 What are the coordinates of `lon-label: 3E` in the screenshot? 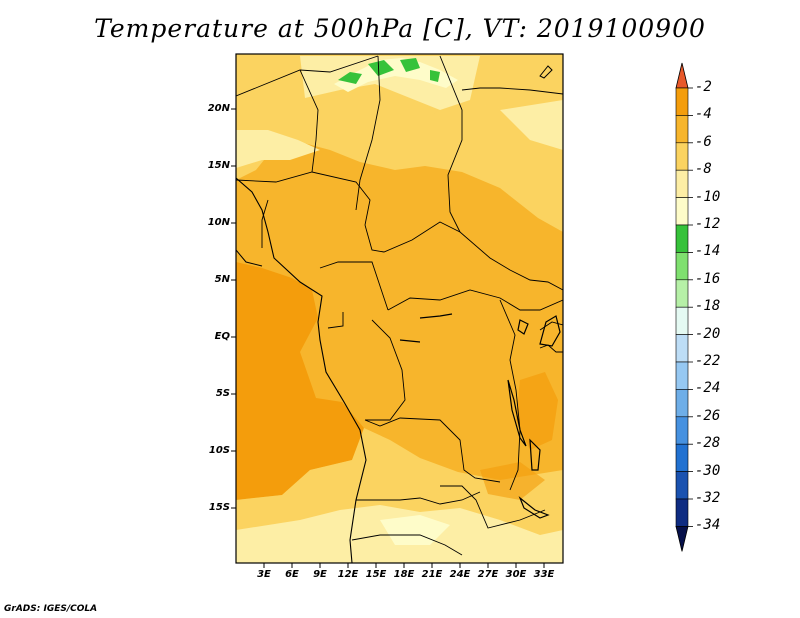 It's located at (264, 574).